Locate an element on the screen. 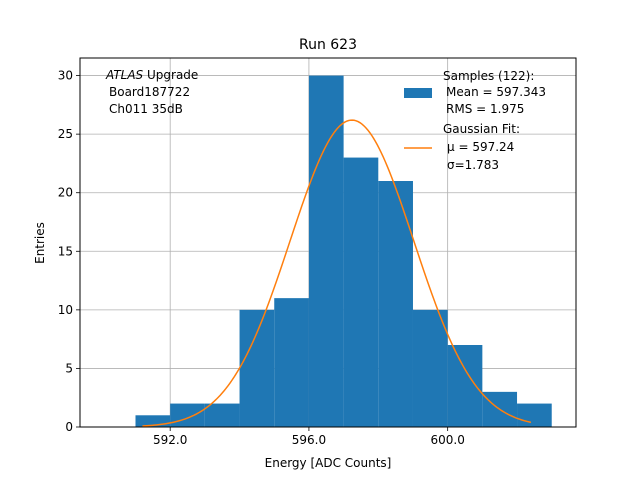 Image resolution: width=640 pixels, height=480 pixels. legend-histogram-swatch is located at coordinates (418, 93).